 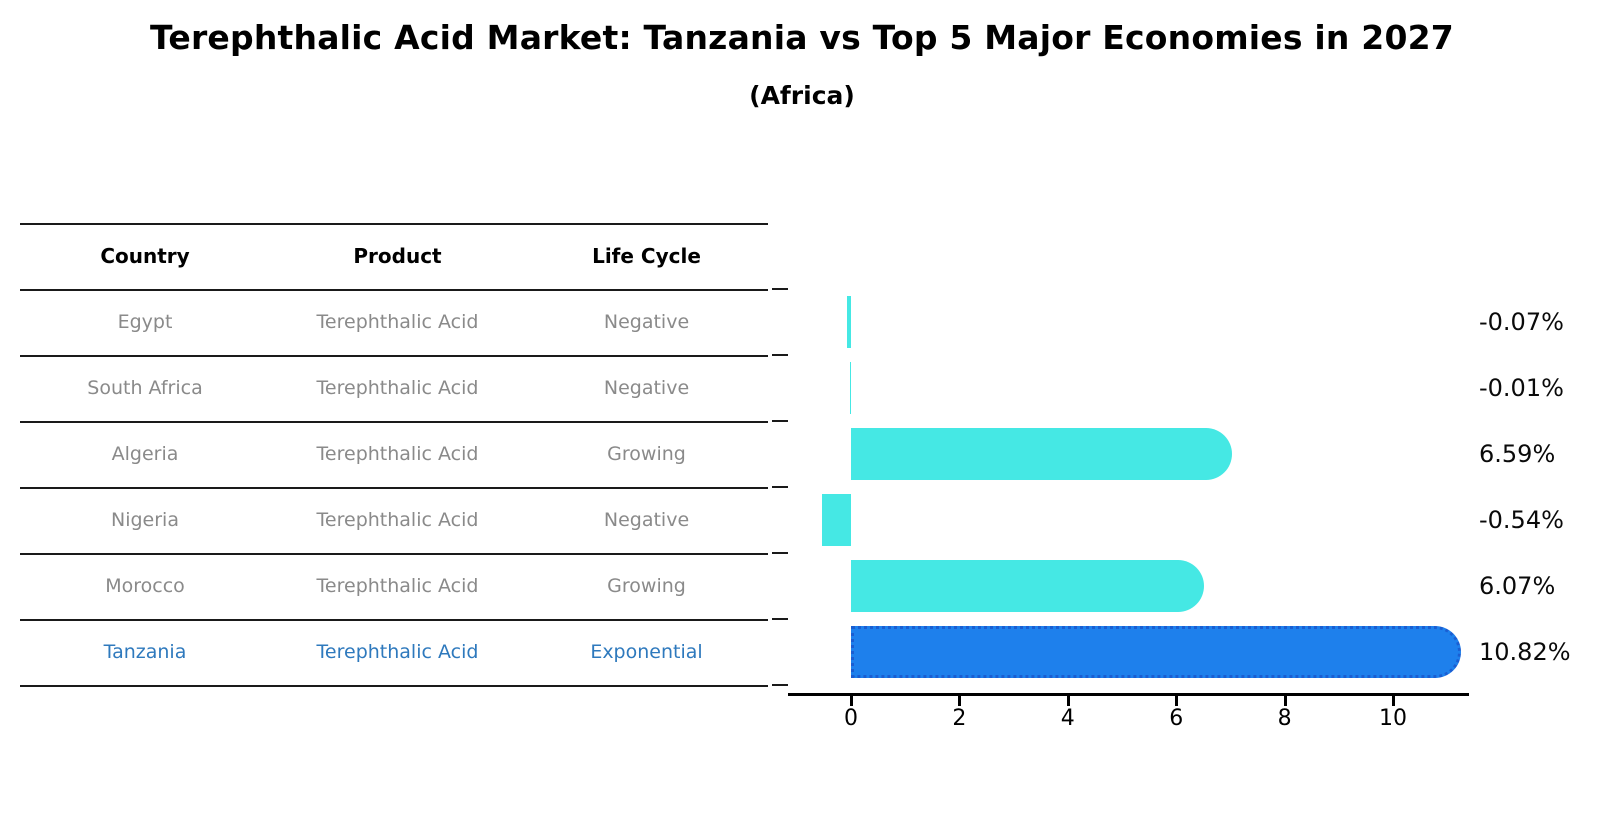 I want to click on value-label-morocco: 6.07%, so click(x=1517, y=586).